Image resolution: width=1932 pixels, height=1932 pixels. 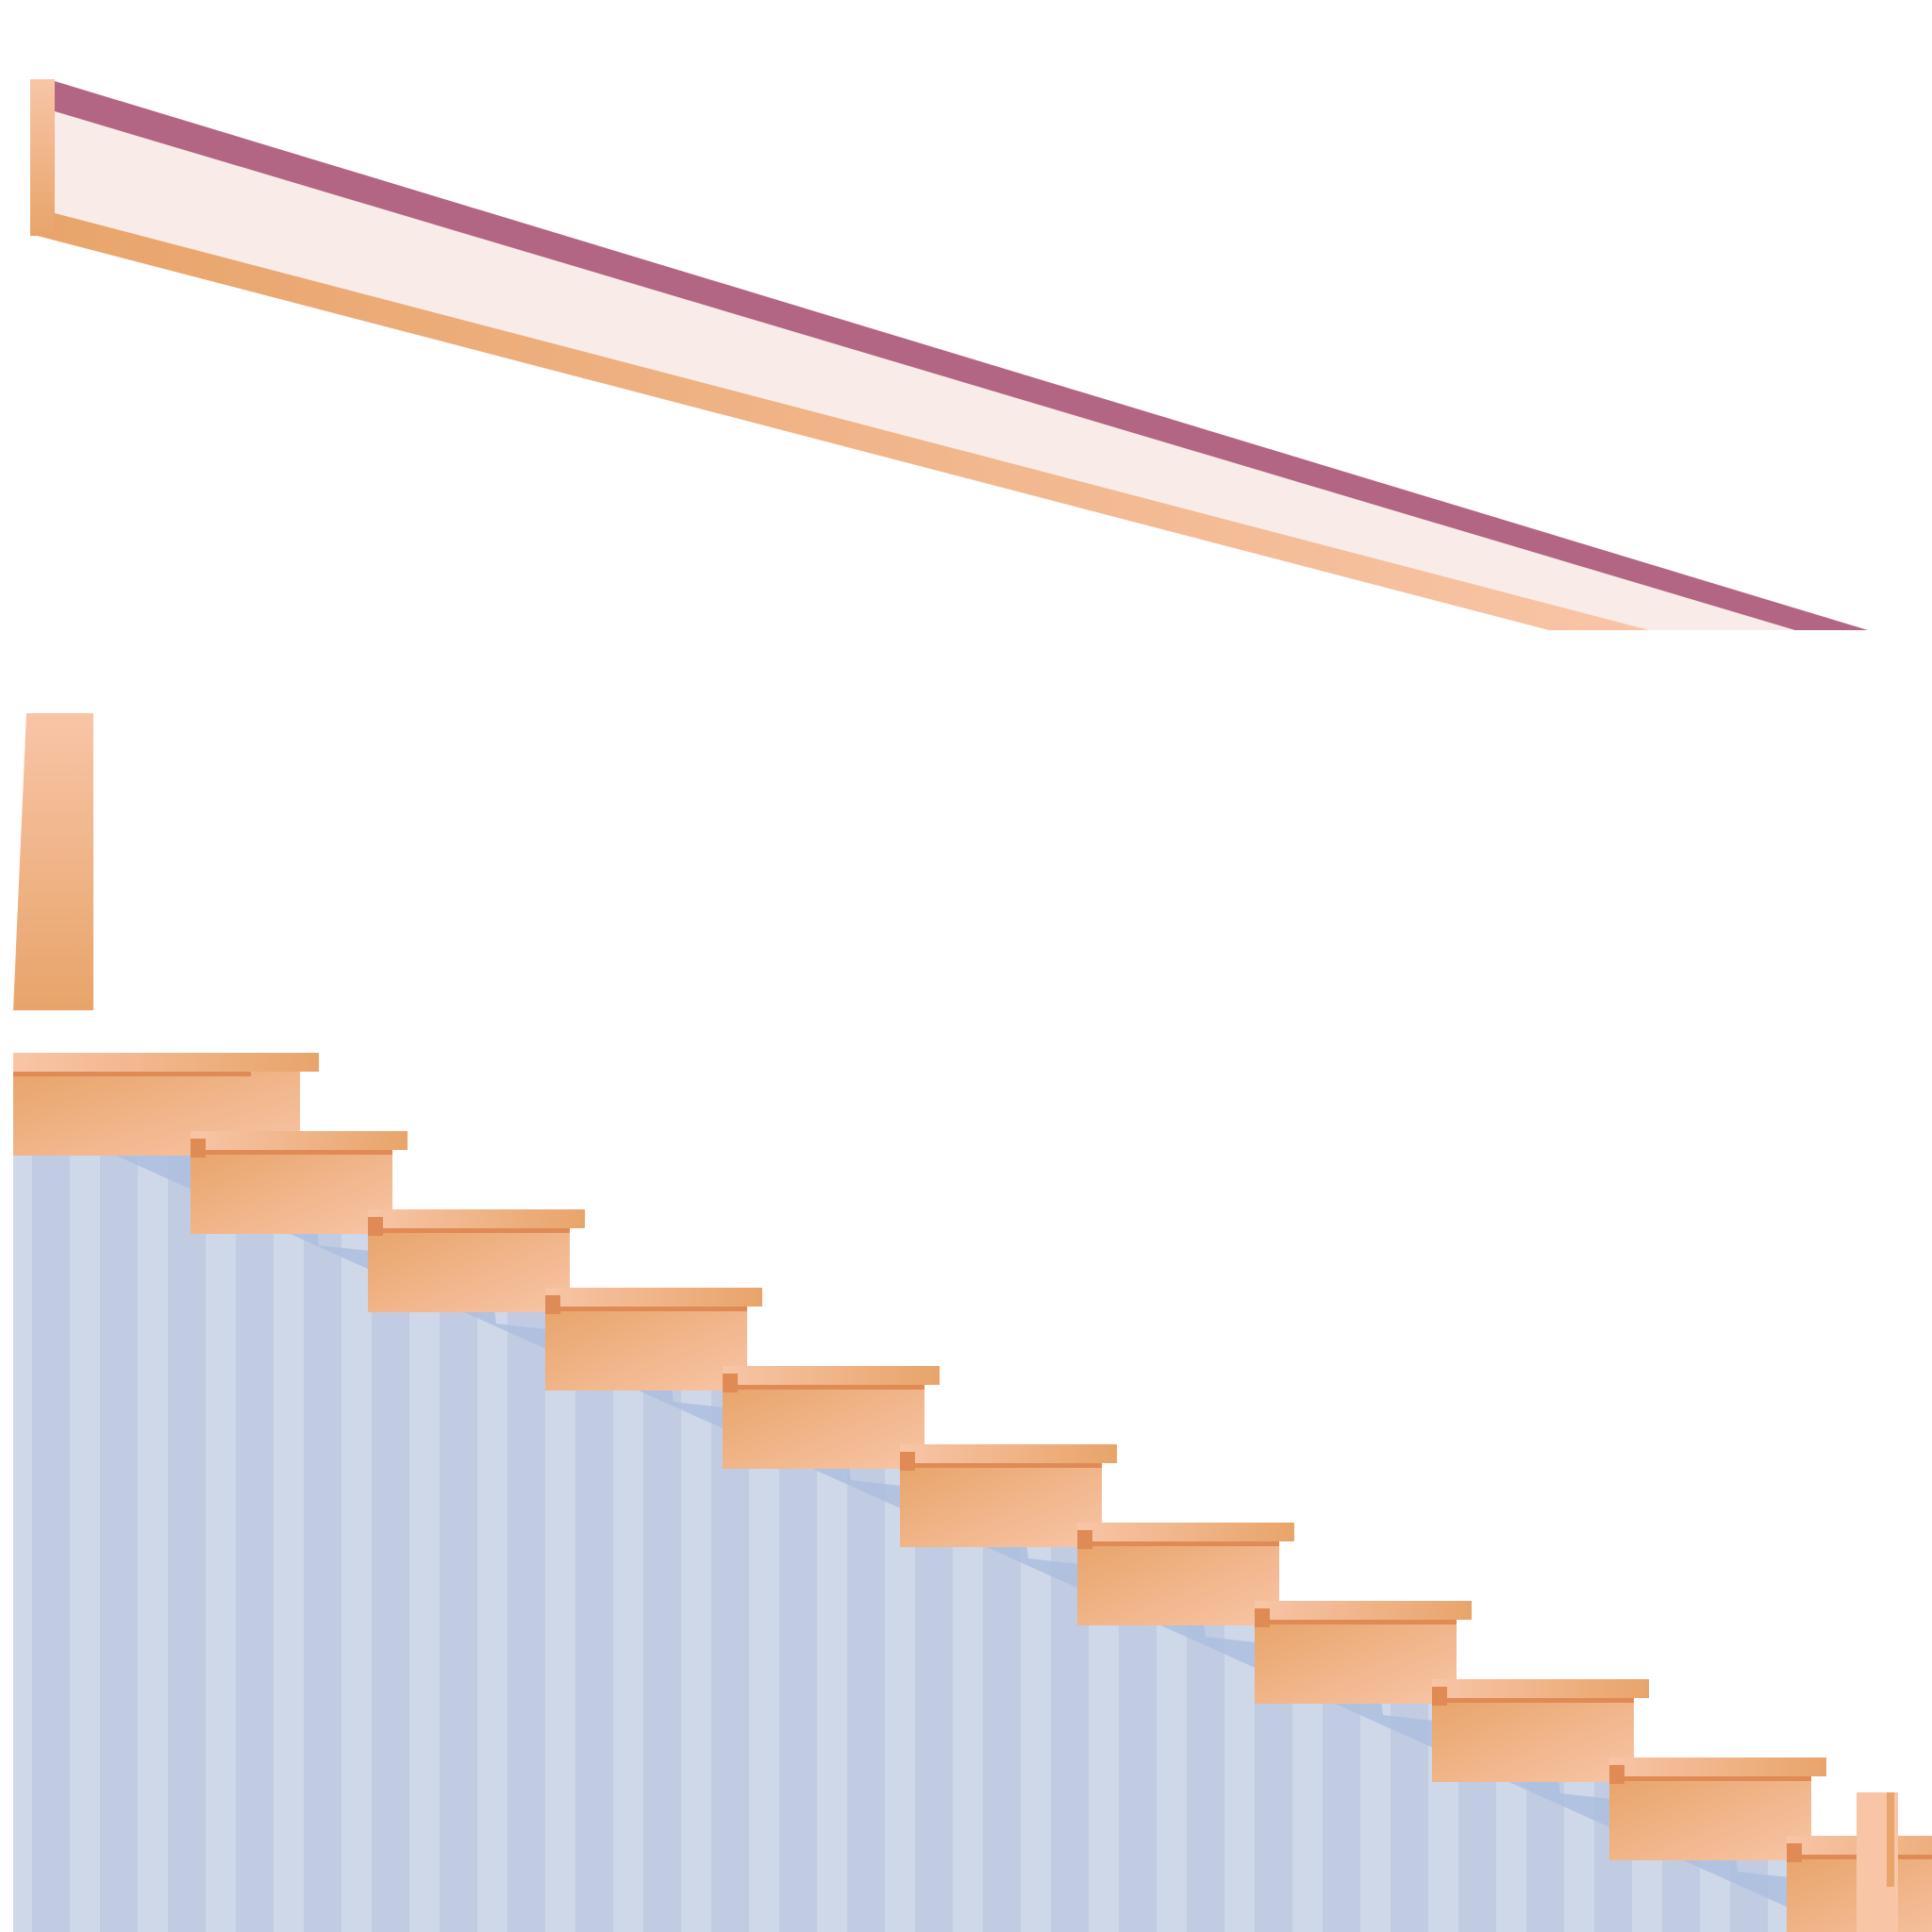 What do you see at coordinates (53, 861) in the screenshot?
I see `newel-post-icon` at bounding box center [53, 861].